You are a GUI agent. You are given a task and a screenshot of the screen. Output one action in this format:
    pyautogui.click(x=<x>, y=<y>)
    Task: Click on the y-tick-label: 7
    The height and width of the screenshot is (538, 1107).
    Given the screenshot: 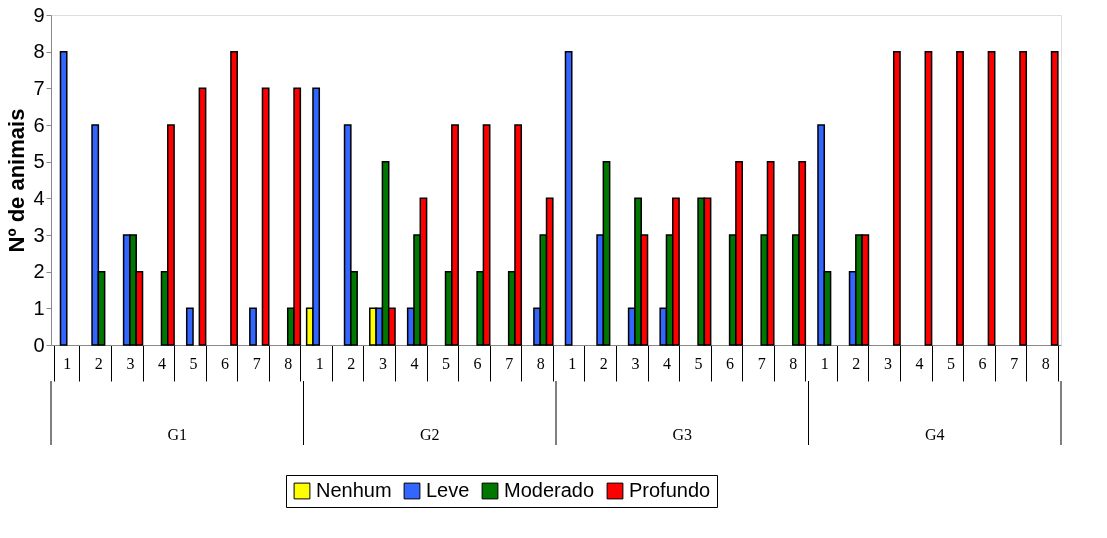 What is the action you would take?
    pyautogui.click(x=39, y=87)
    